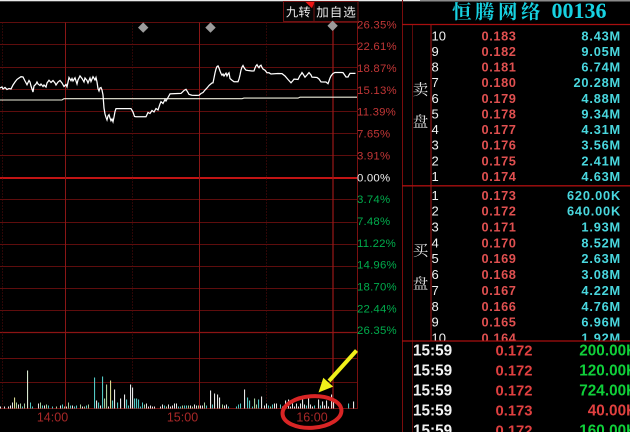  I want to click on svg-text: 0.183, so click(498, 35).